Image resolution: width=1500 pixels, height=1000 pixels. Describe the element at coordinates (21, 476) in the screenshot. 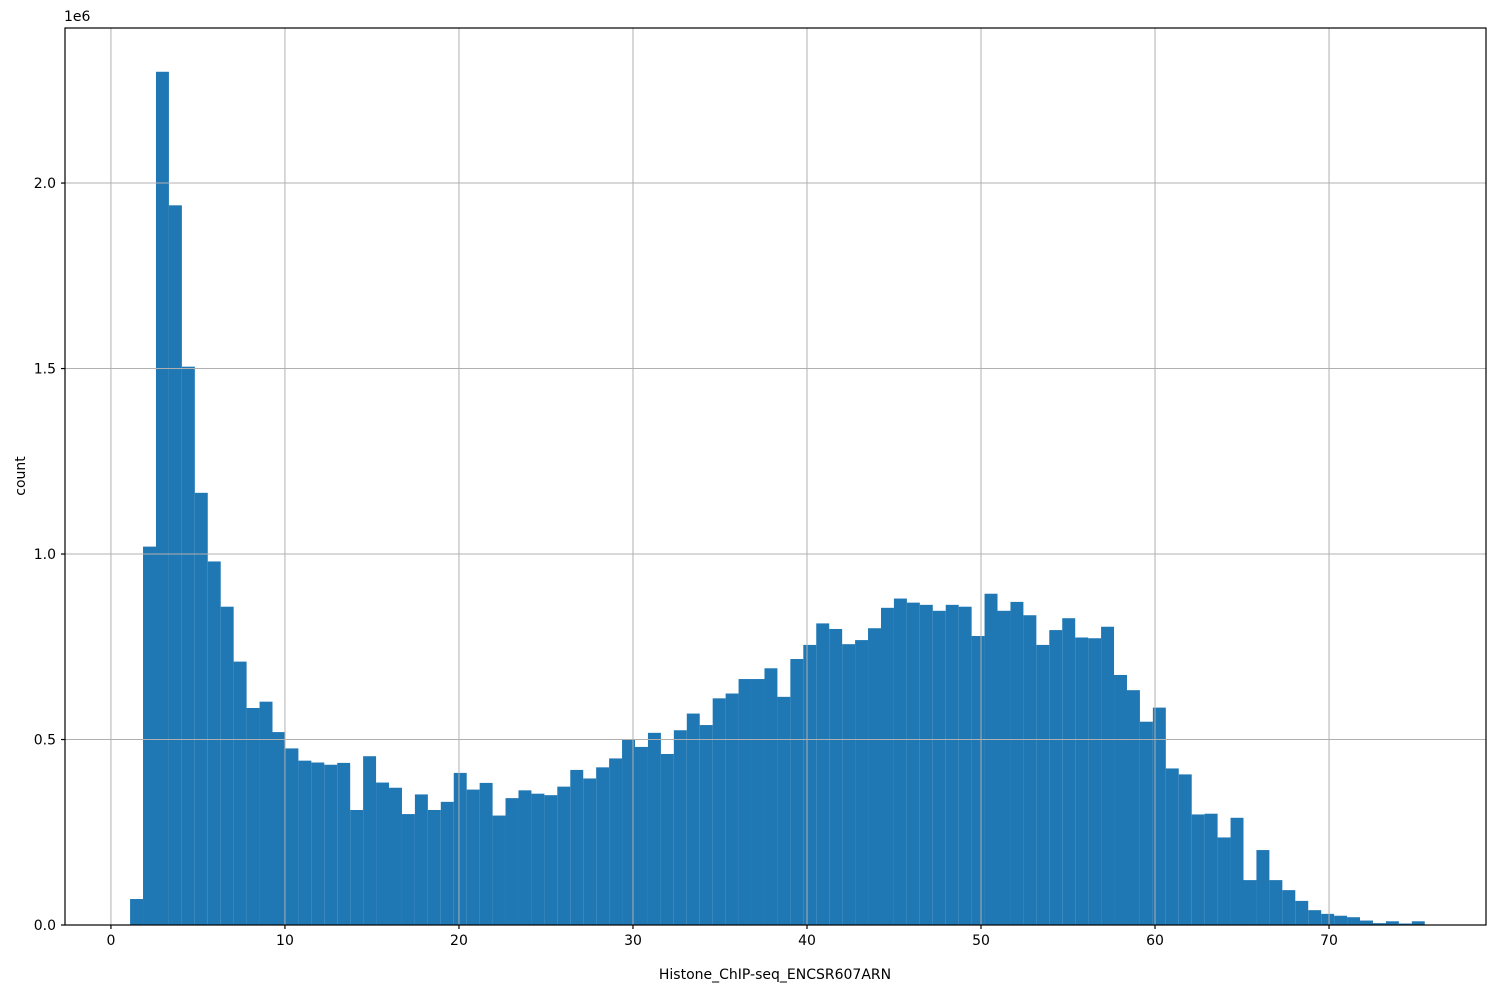

I see `y-axis-label: count` at that location.